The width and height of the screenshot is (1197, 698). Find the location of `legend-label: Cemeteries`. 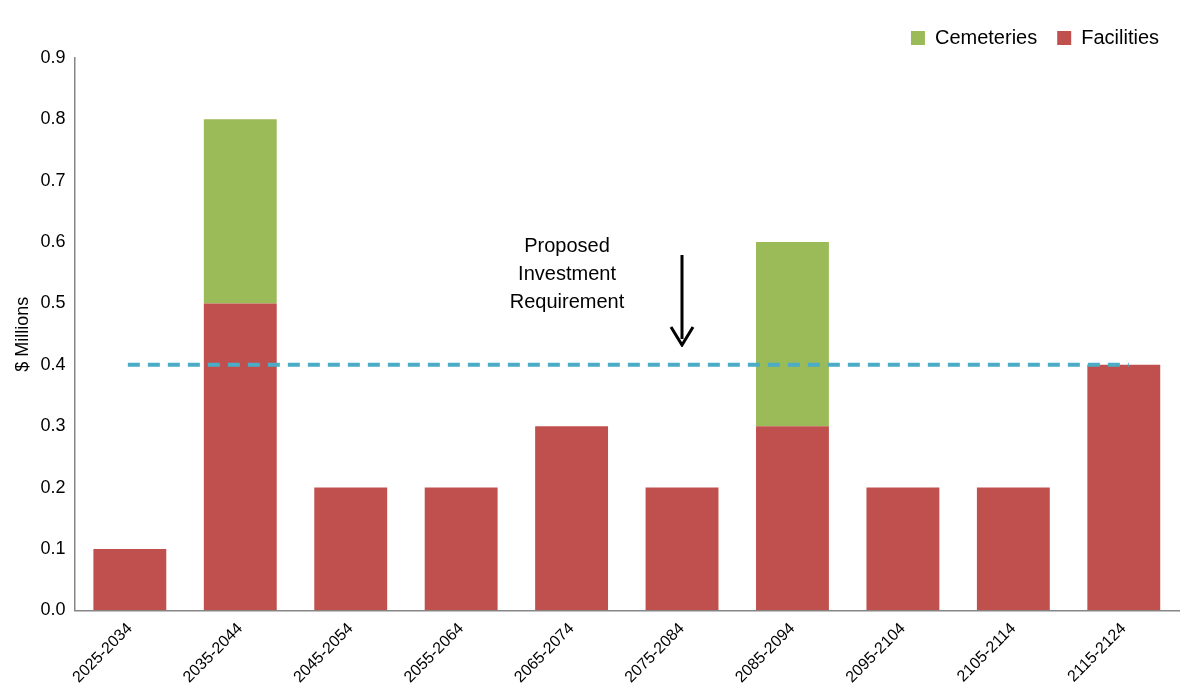

legend-label: Cemeteries is located at coordinates (986, 36).